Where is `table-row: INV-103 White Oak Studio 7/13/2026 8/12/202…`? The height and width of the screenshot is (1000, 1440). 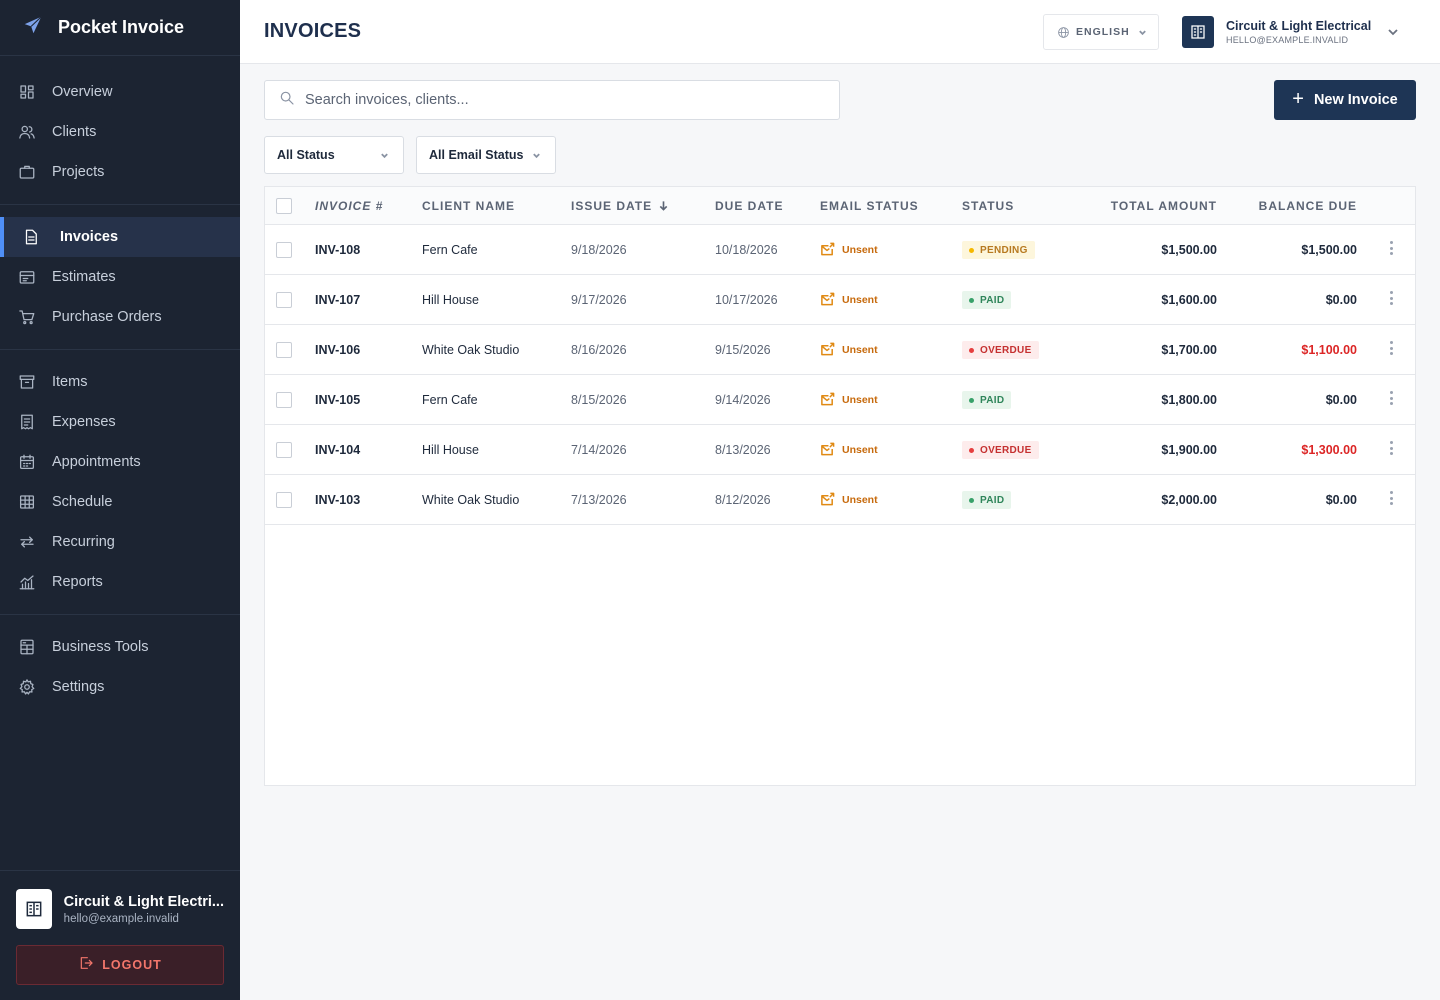
table-row: INV-103 White Oak Studio 7/13/2026 8/12/202… is located at coordinates (840, 500).